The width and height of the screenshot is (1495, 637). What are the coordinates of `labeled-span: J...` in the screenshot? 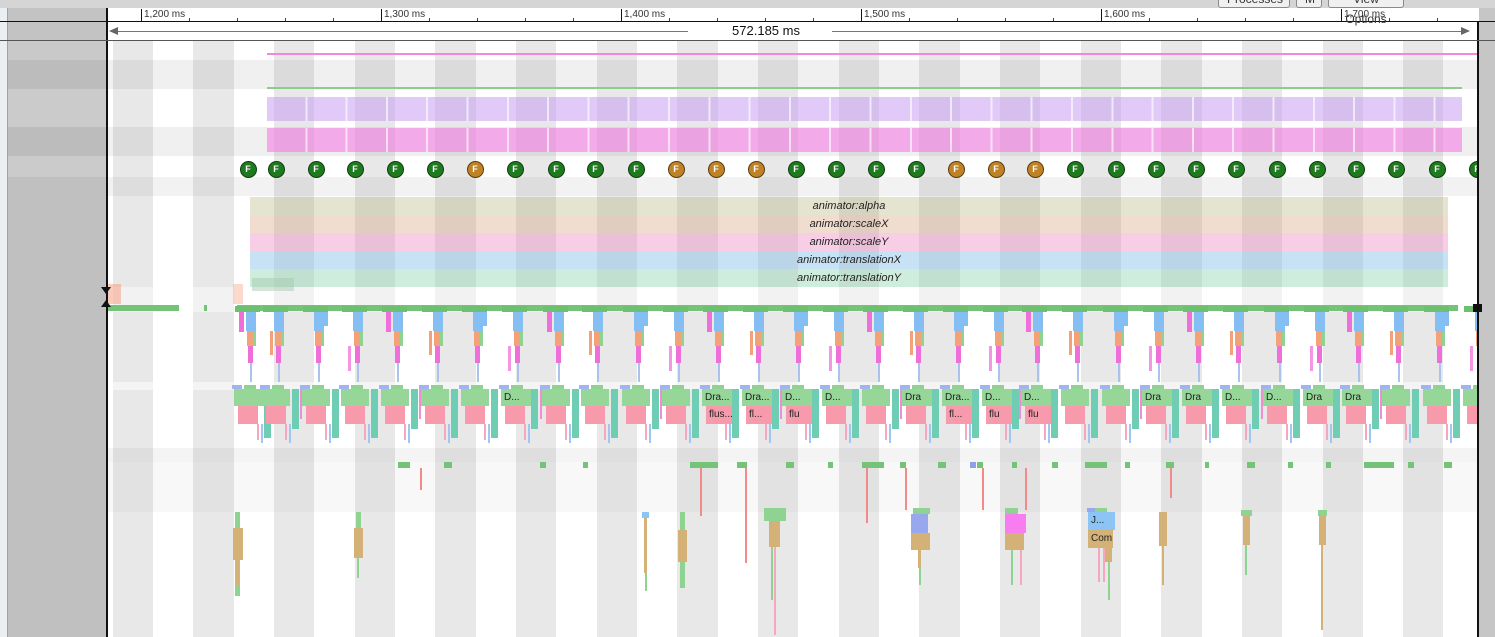 It's located at (1101, 521).